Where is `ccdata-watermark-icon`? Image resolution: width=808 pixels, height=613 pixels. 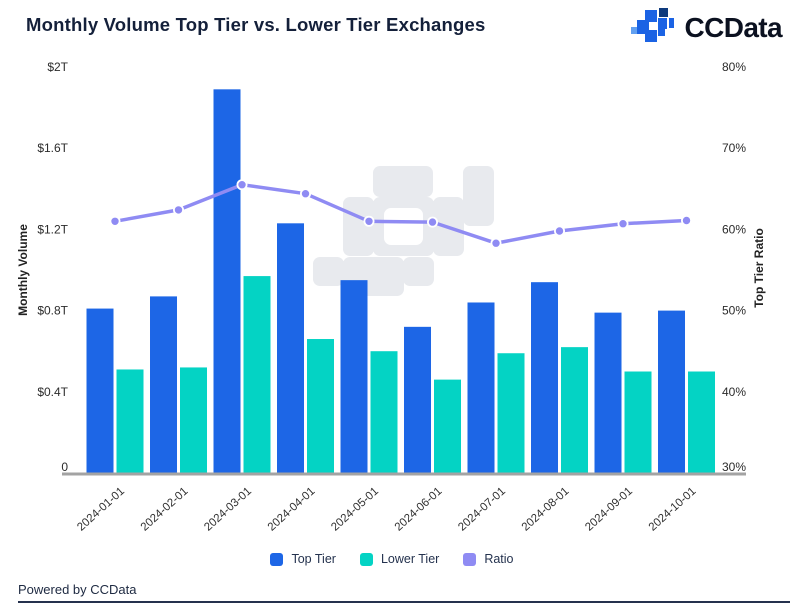 ccdata-watermark-icon is located at coordinates (403, 231).